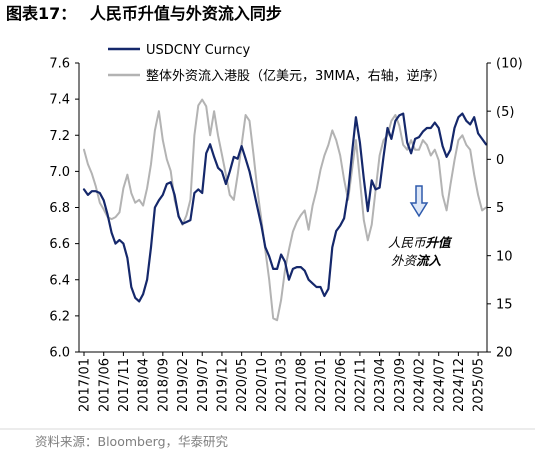 The width and height of the screenshot is (535, 456). Describe the element at coordinates (504, 256) in the screenshot. I see `y2-axis-tick-label: 10` at that location.